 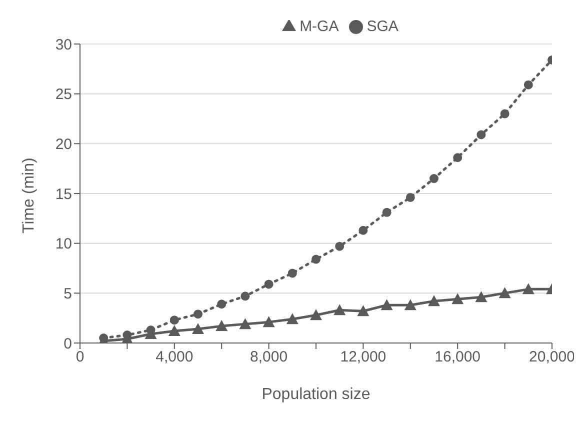 I want to click on y-tick-label: 30, so click(x=63, y=45).